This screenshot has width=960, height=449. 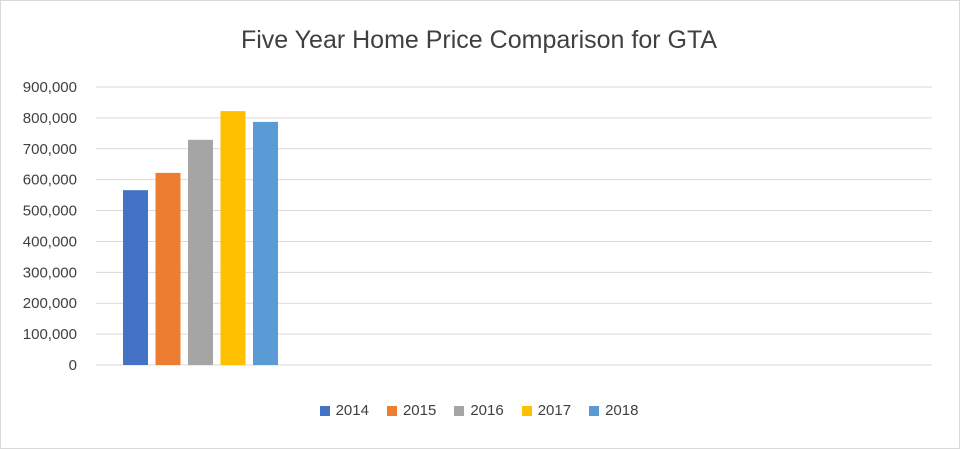 What do you see at coordinates (50, 87) in the screenshot?
I see `y-tick-label: 900,000` at bounding box center [50, 87].